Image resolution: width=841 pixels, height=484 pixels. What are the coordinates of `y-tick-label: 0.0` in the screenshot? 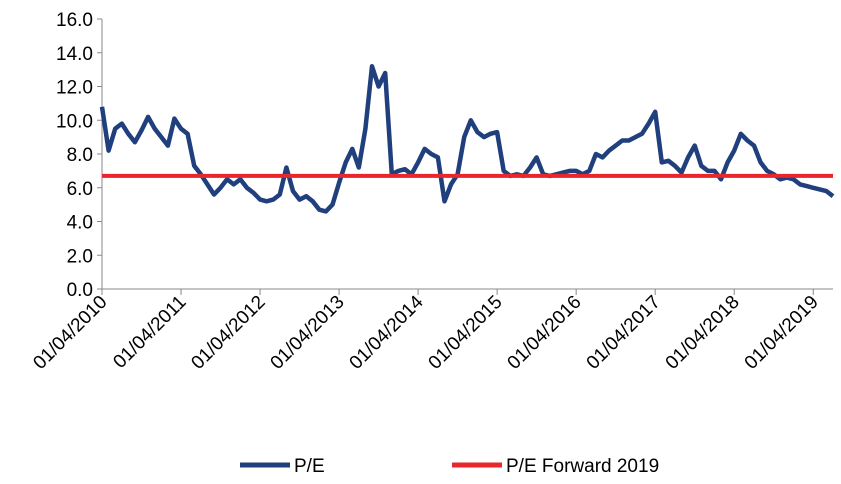 It's located at (80, 290).